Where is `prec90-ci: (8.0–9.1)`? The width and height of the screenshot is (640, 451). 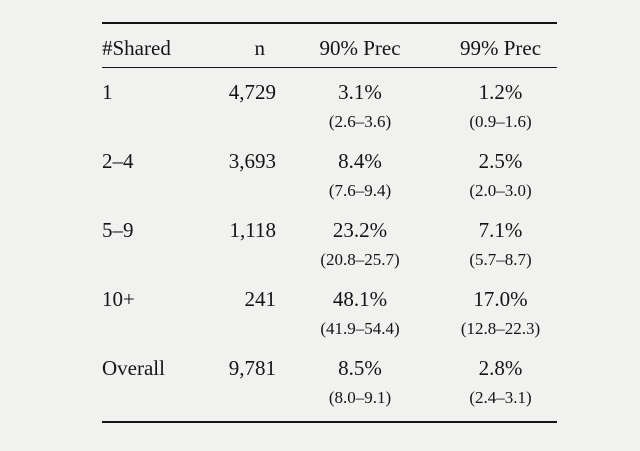 prec90-ci: (8.0–9.1) is located at coordinates (360, 397).